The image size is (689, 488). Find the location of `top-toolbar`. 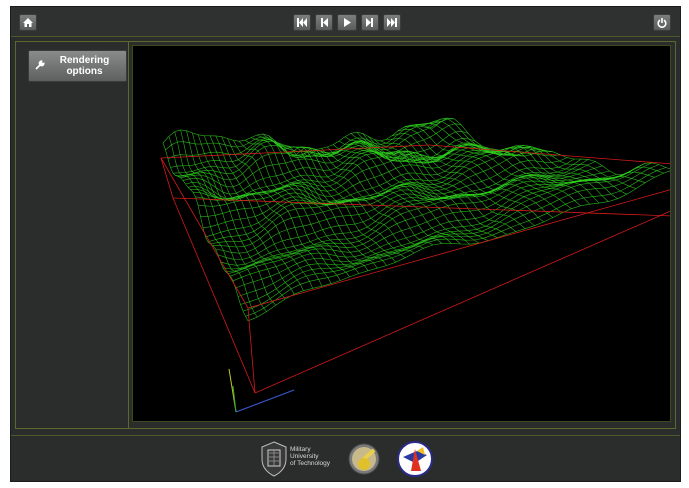

top-toolbar is located at coordinates (345, 22).